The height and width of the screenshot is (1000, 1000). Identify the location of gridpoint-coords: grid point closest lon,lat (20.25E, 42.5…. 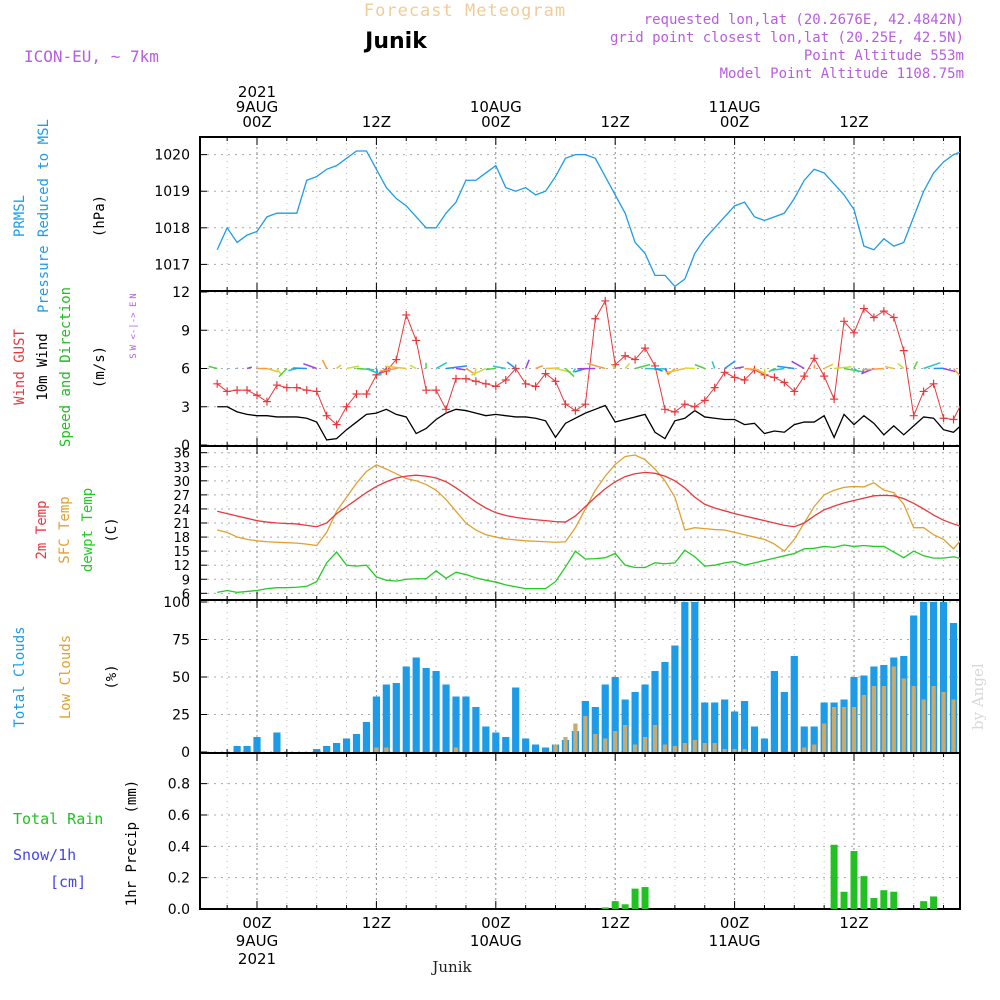
(787, 38).